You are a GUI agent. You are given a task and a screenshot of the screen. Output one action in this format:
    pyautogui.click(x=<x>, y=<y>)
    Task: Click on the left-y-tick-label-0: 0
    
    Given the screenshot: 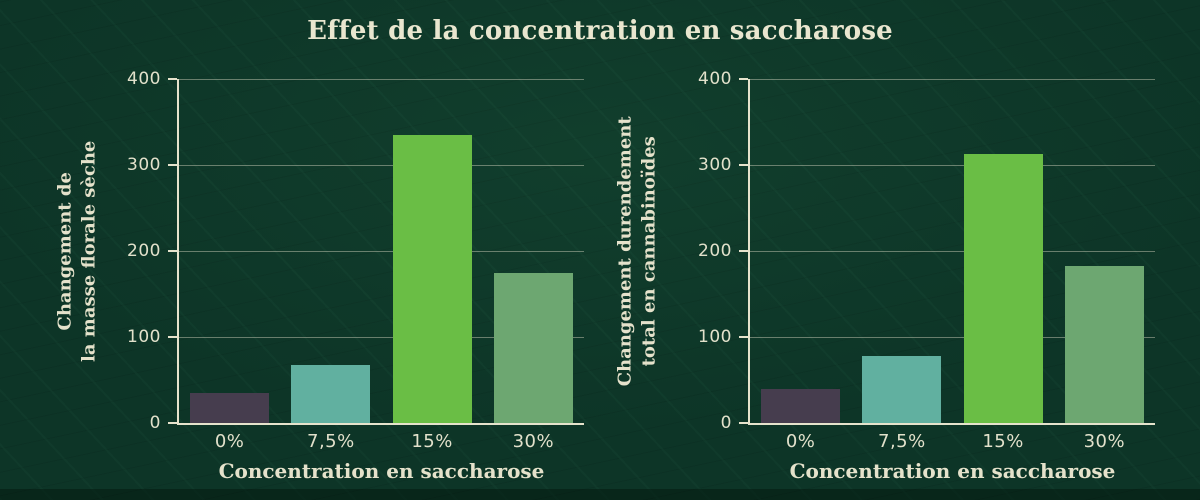 What is the action you would take?
    pyautogui.click(x=155, y=423)
    